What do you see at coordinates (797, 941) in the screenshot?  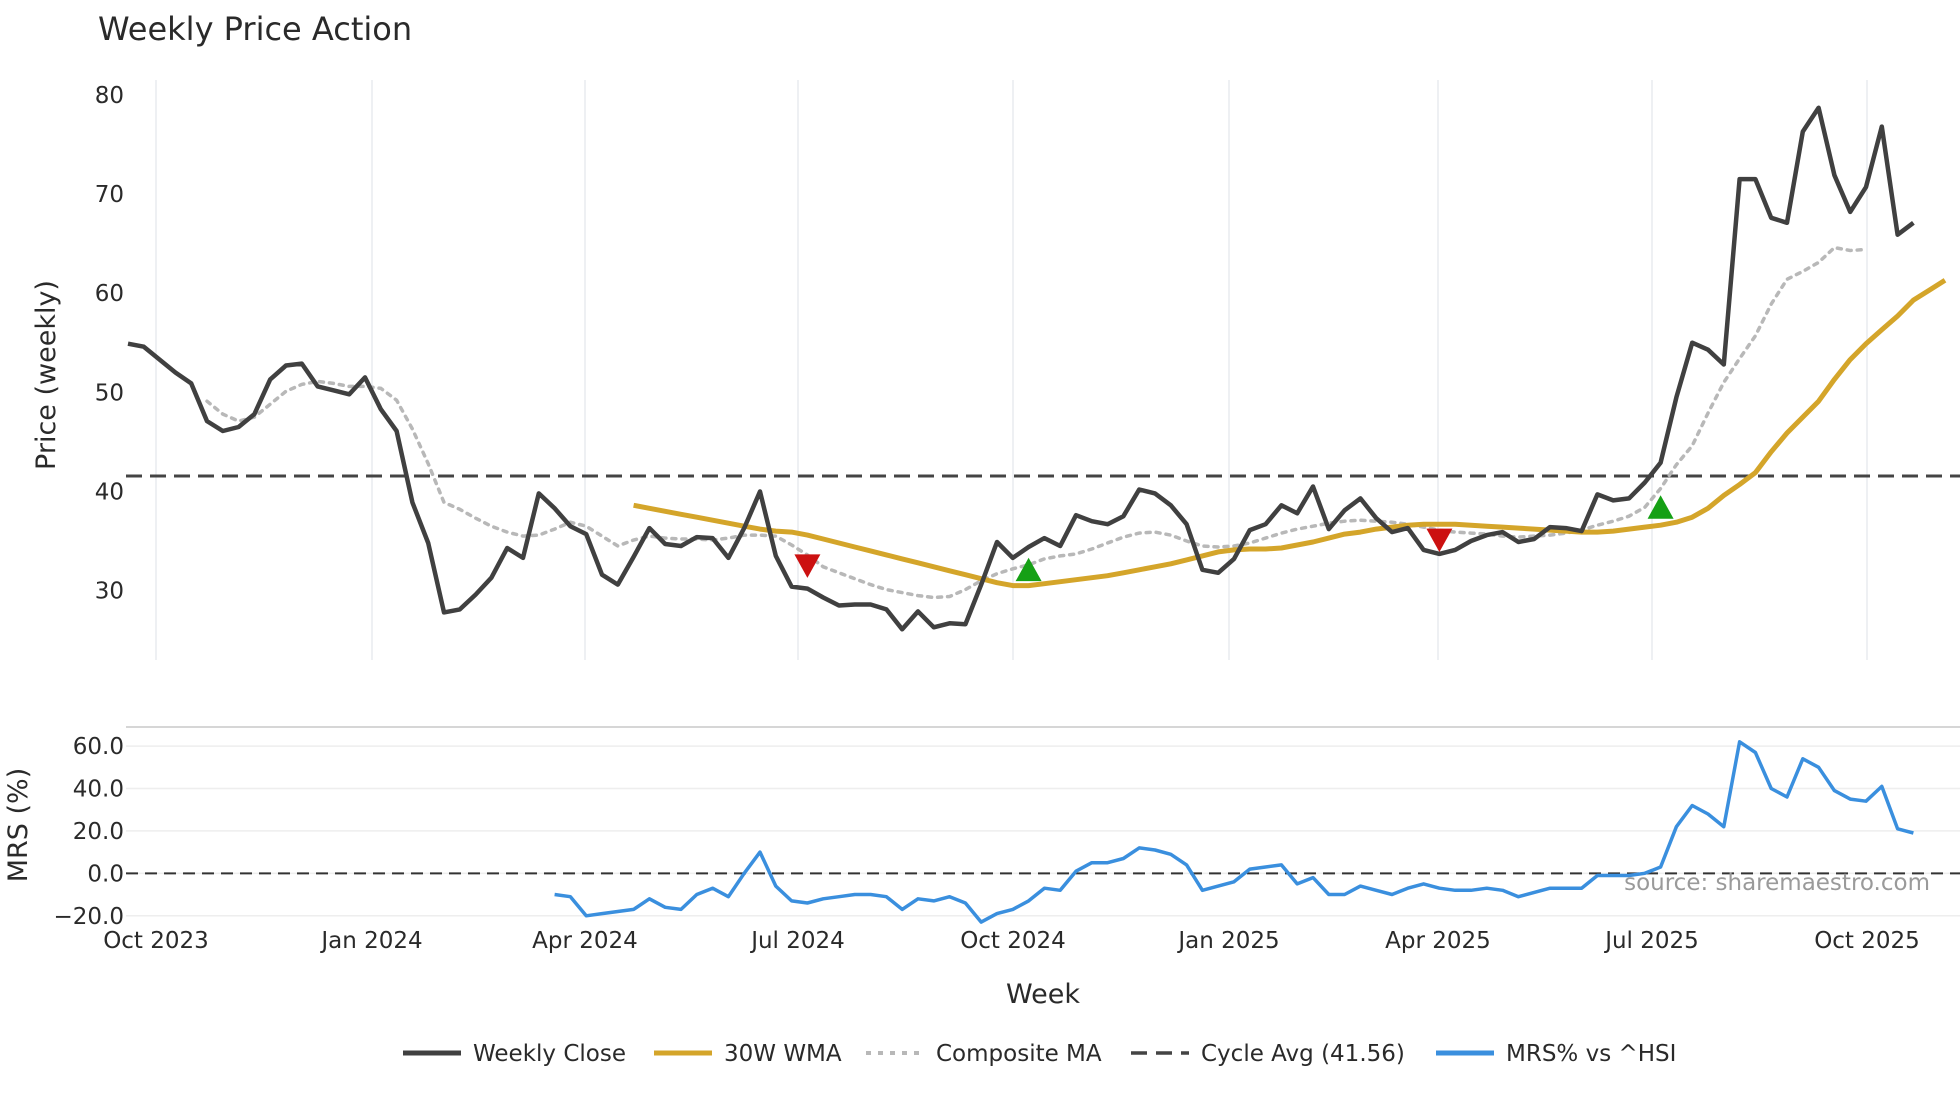 I see `x-tick-label: Jul 2024` at bounding box center [797, 941].